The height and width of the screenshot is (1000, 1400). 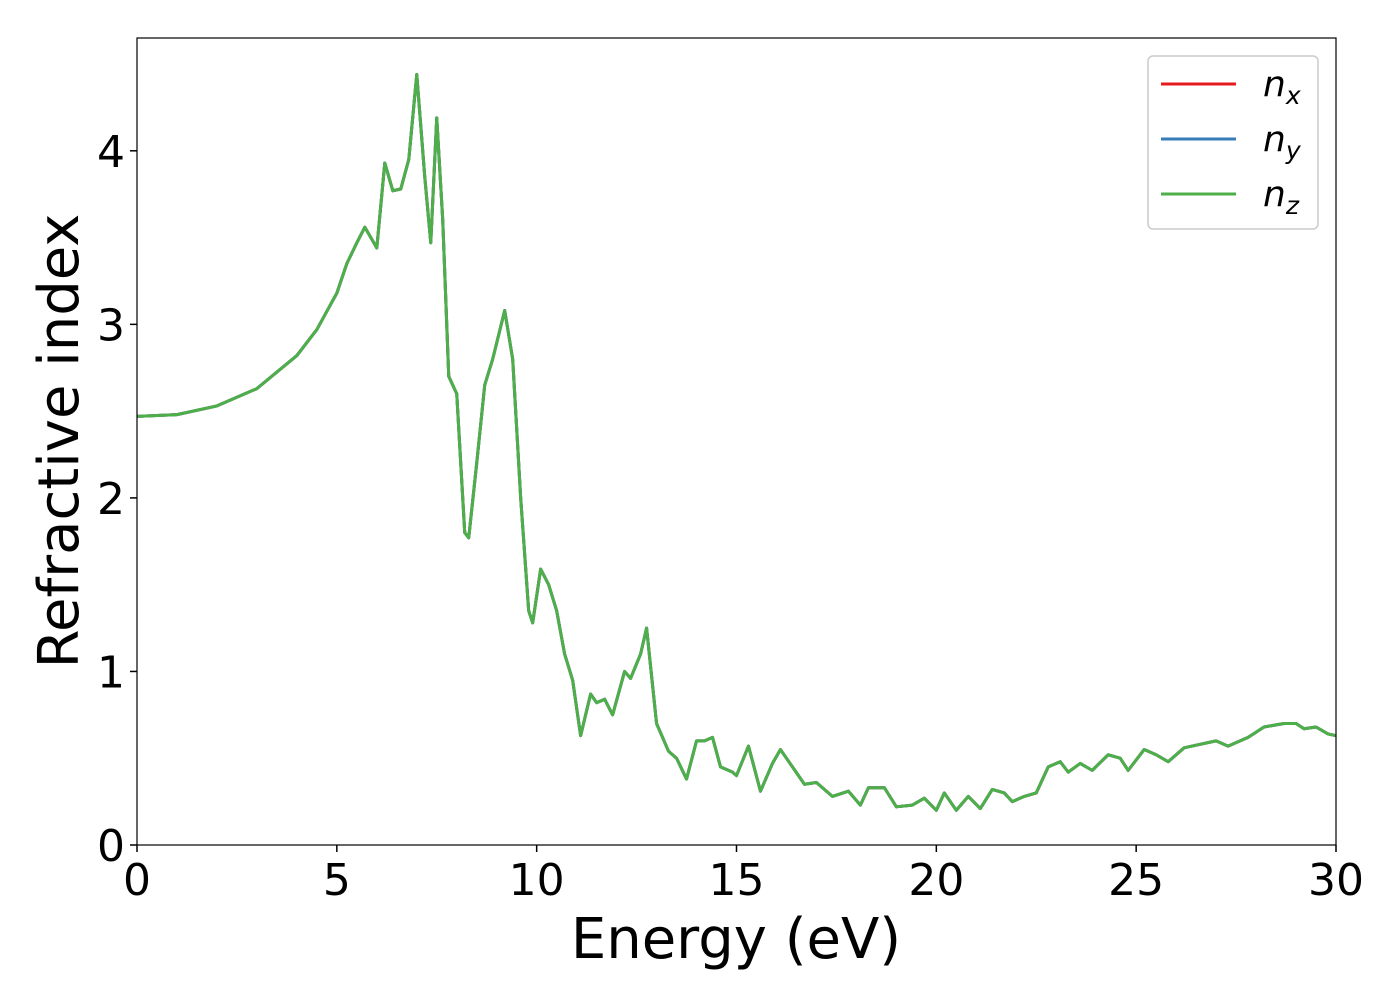 I want to click on legend-box, so click(x=1233, y=142).